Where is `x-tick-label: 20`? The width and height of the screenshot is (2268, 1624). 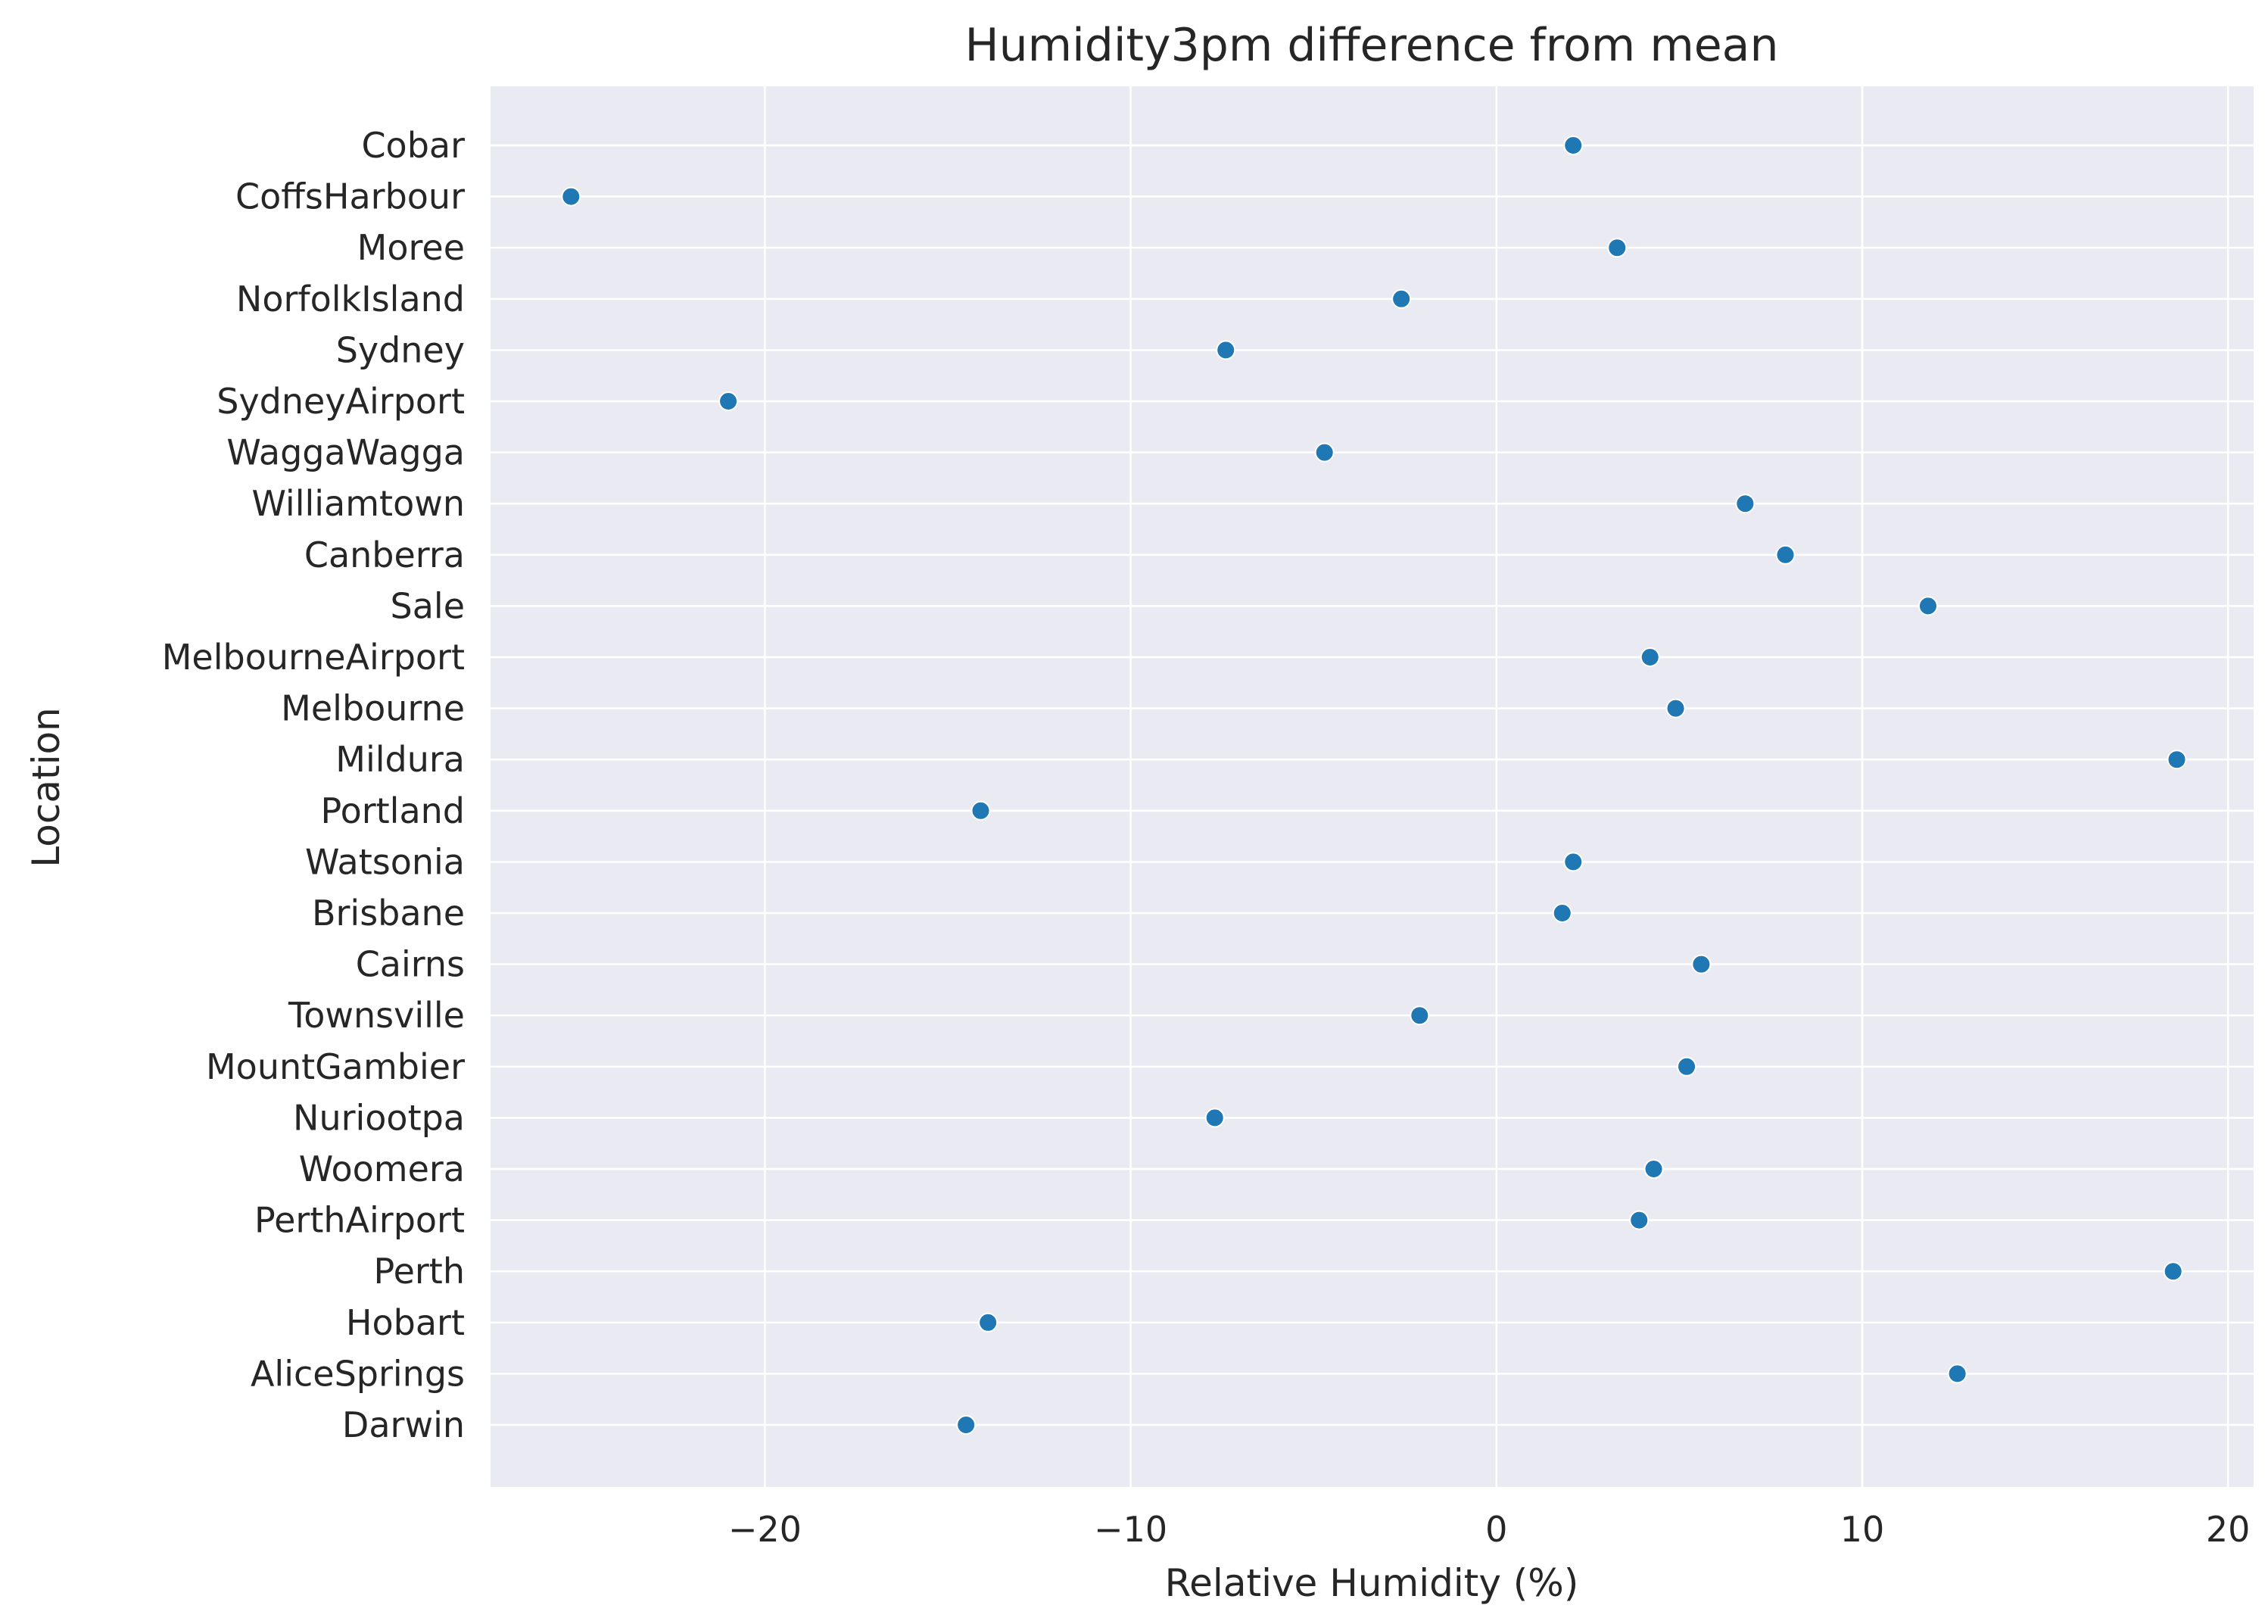
x-tick-label: 20 is located at coordinates (2228, 1529).